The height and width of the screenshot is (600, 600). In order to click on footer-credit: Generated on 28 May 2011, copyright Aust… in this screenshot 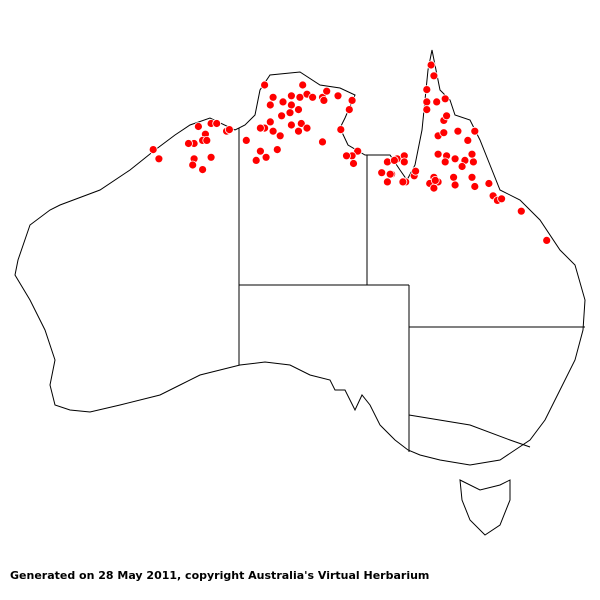, I will do `click(220, 575)`.